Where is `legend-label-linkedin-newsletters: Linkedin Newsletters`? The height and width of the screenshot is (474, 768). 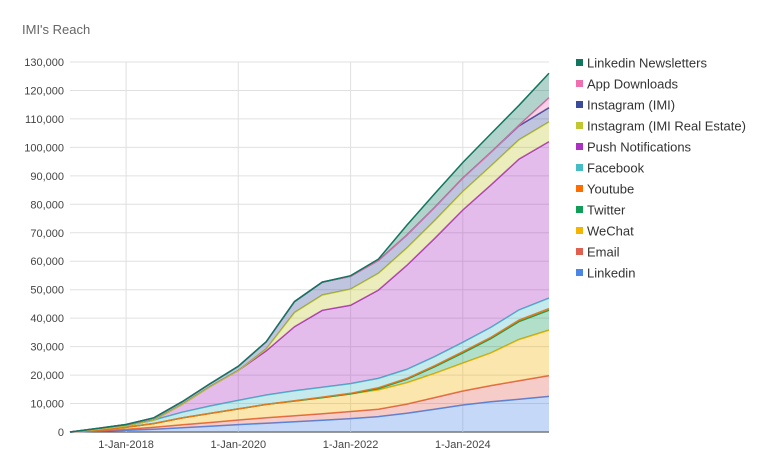 legend-label-linkedin-newsletters: Linkedin Newsletters is located at coordinates (647, 63).